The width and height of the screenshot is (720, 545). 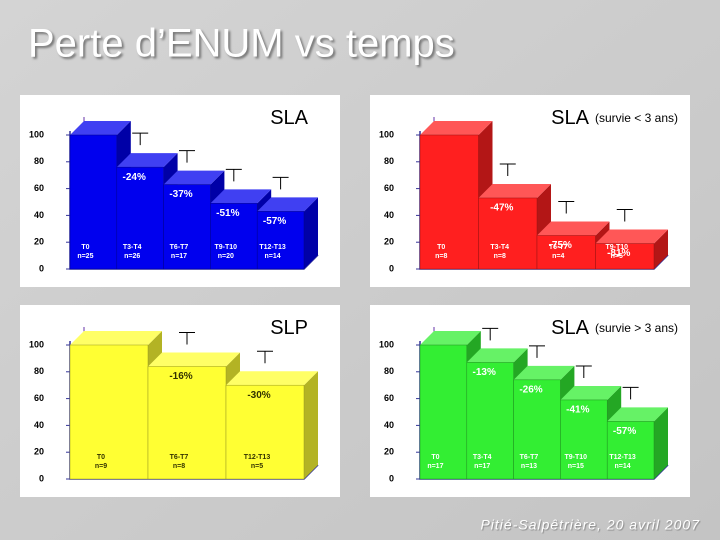 What do you see at coordinates (241, 44) in the screenshot?
I see `slide-title: Perte d’ENUM vs temps` at bounding box center [241, 44].